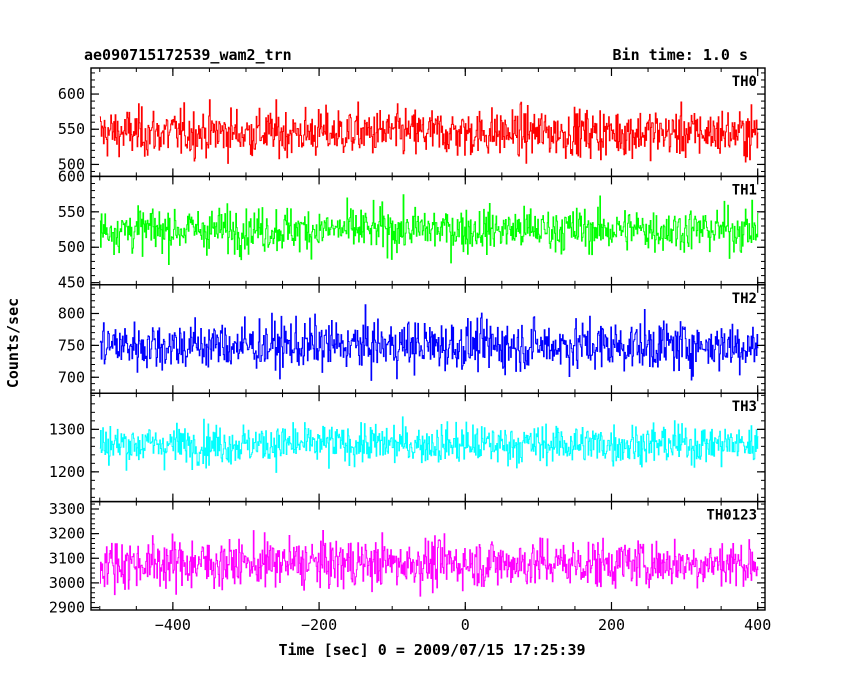  I want to click on panel-th3: 1200 1300 TH3, so click(407, 447).